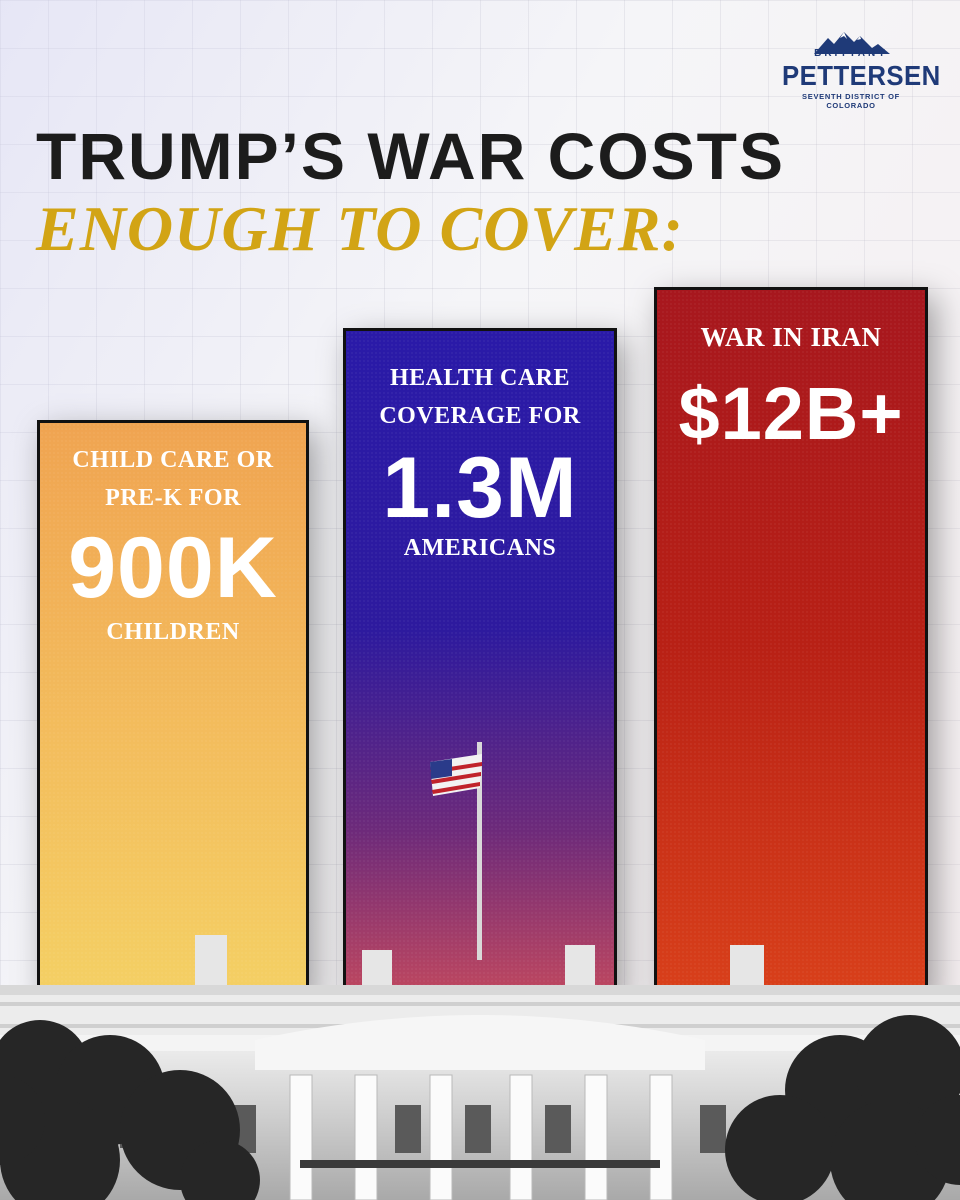  What do you see at coordinates (480, 397) in the screenshot?
I see `health-care-label: HEALTH CARE COVERAGE FOR` at bounding box center [480, 397].